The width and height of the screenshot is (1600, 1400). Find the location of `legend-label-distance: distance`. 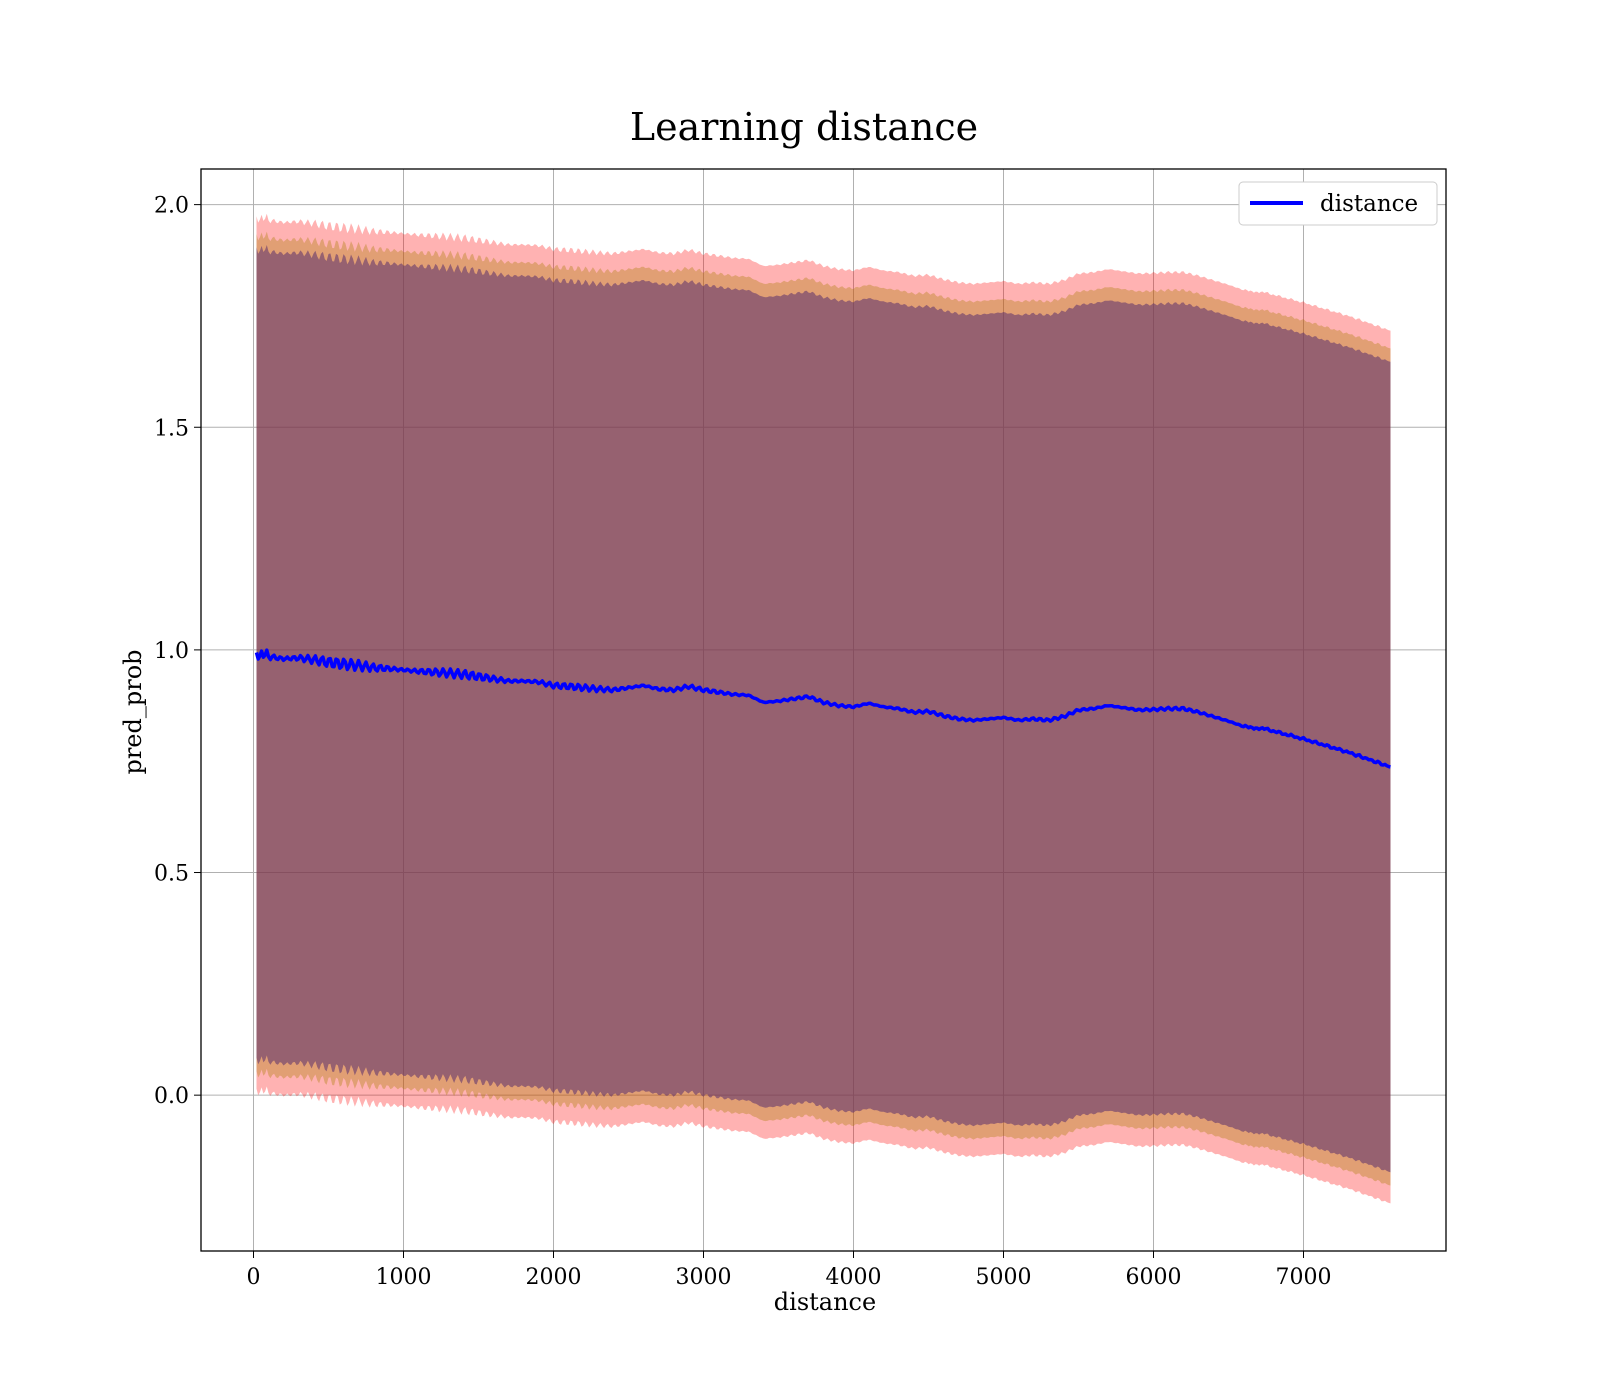

legend-label-distance: distance is located at coordinates (1369, 204).